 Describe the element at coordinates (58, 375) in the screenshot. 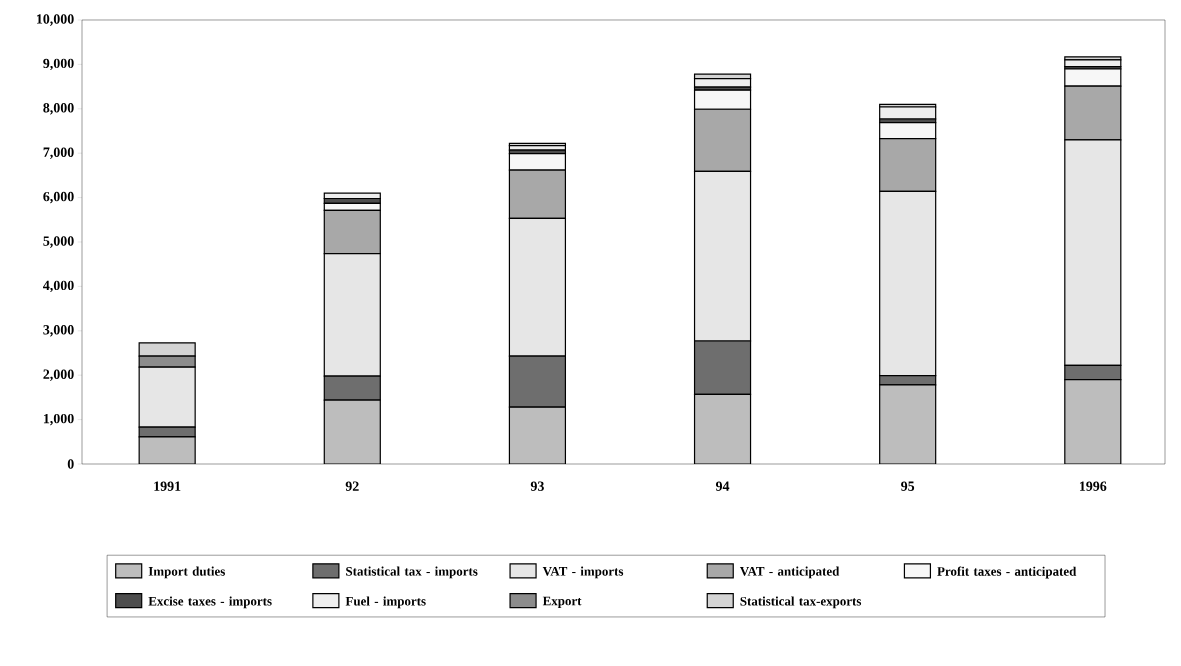

I see `y-tick-label: 2,000` at that location.